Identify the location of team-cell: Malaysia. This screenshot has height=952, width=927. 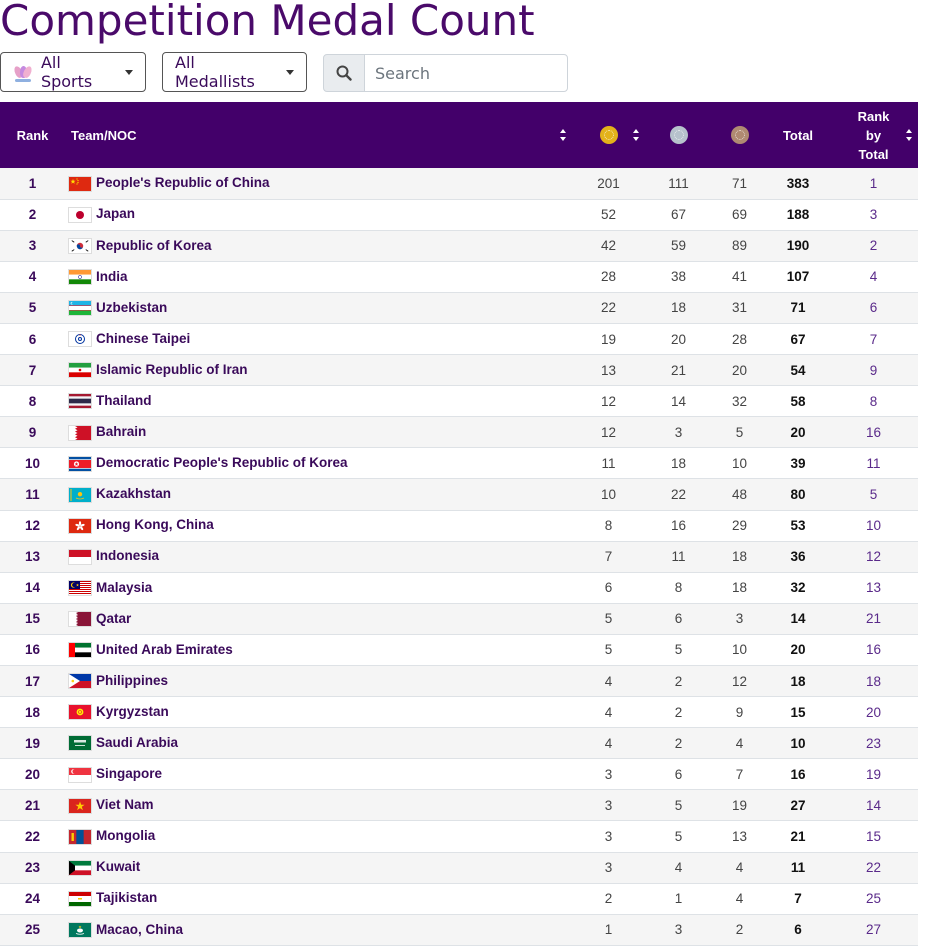
(318, 587).